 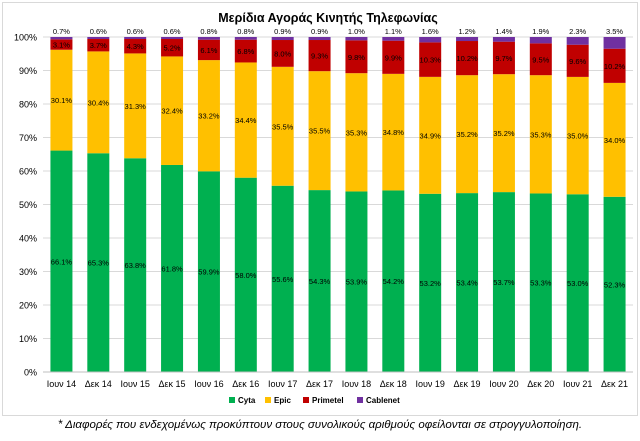 What do you see at coordinates (541, 283) in the screenshot?
I see `data-label-cyta: 53.3%` at bounding box center [541, 283].